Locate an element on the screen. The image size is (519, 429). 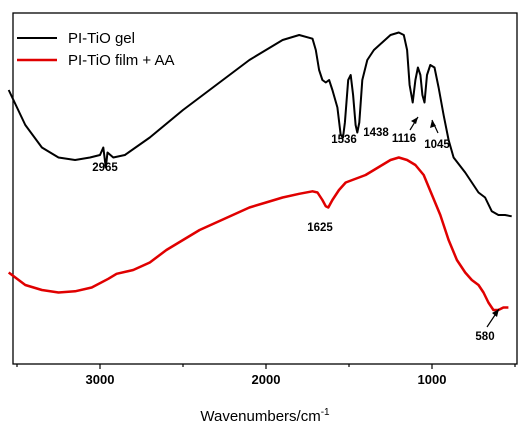
annotation-arrows is located at coordinates (454, 222).